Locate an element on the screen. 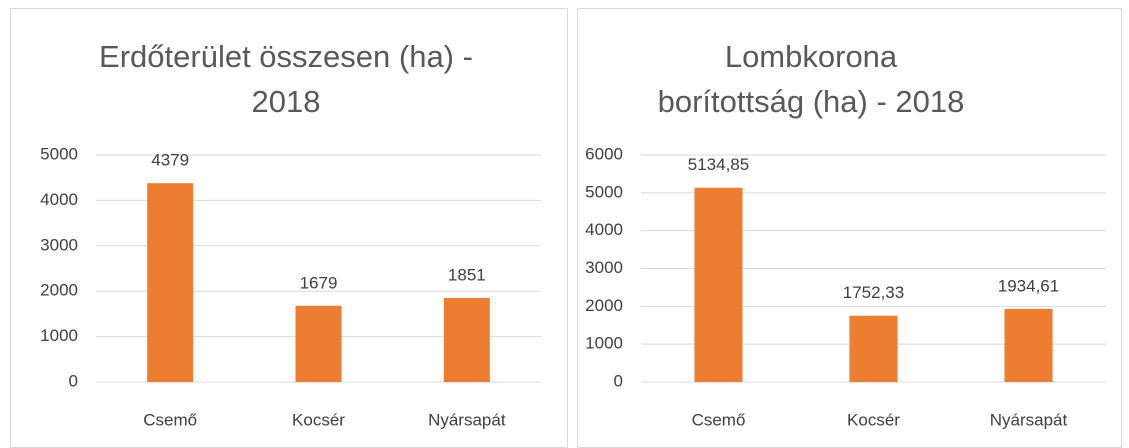 This screenshot has width=1129, height=448. data-label: 4379 is located at coordinates (170, 160).